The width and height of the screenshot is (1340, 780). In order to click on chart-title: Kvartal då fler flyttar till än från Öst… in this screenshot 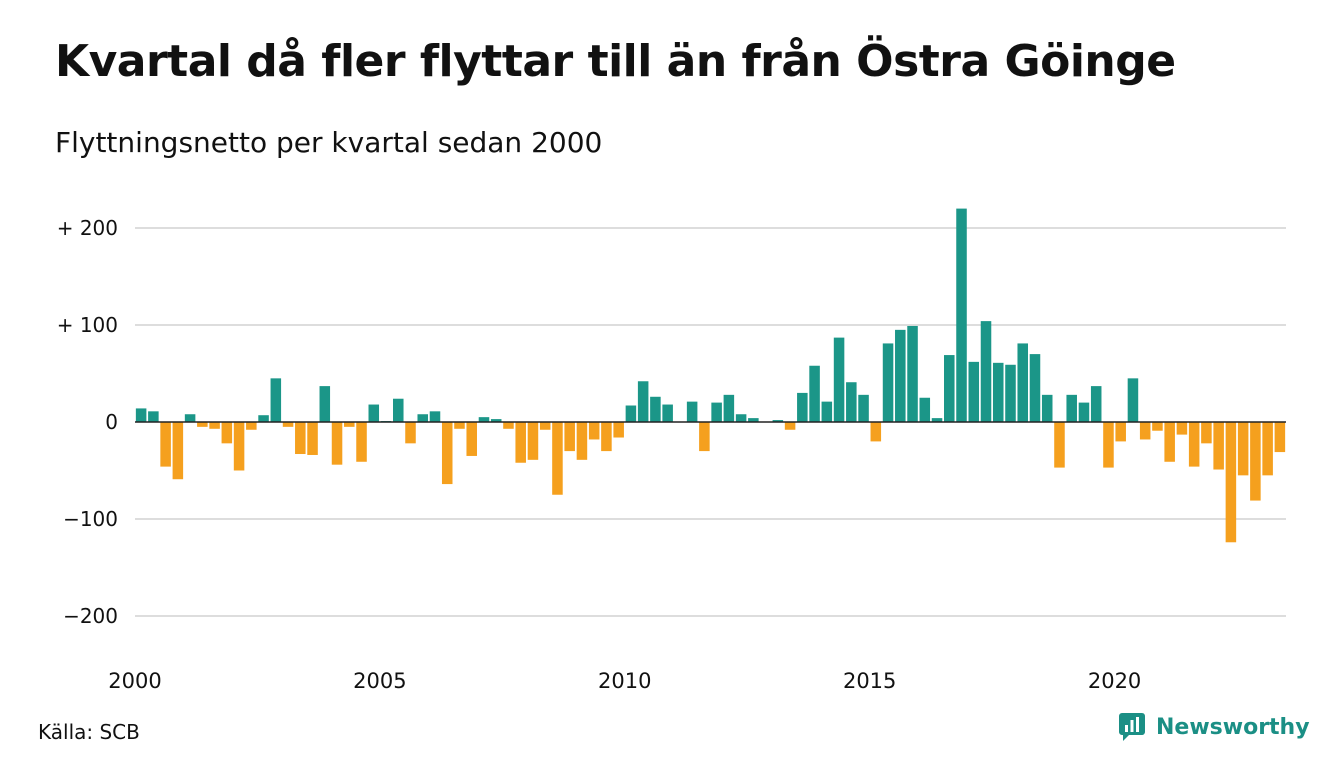, I will do `click(615, 61)`.